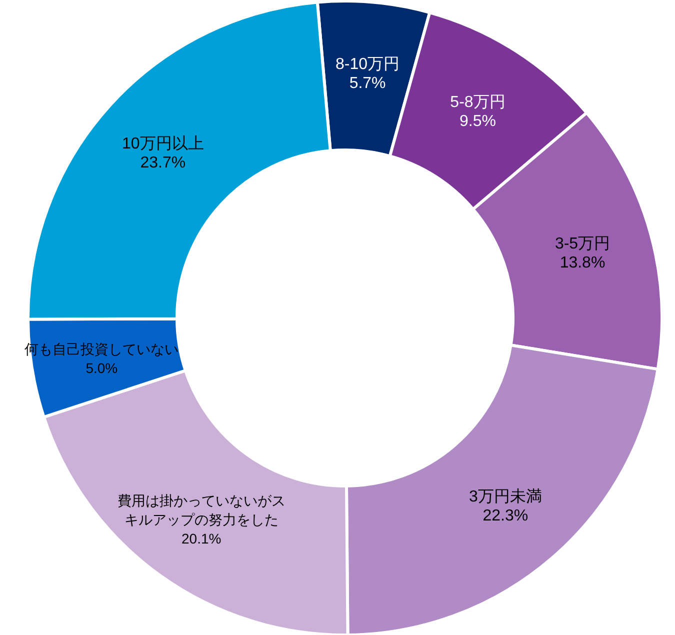 This screenshot has width=675, height=635. I want to click on data-label: 22.3%, so click(505, 516).